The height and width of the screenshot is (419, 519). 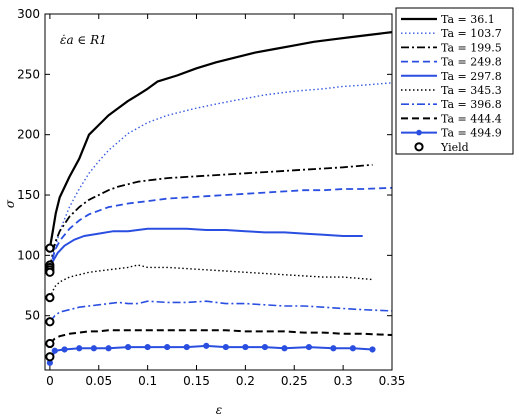 I want to click on y-tick-label: 100, so click(x=28, y=255).